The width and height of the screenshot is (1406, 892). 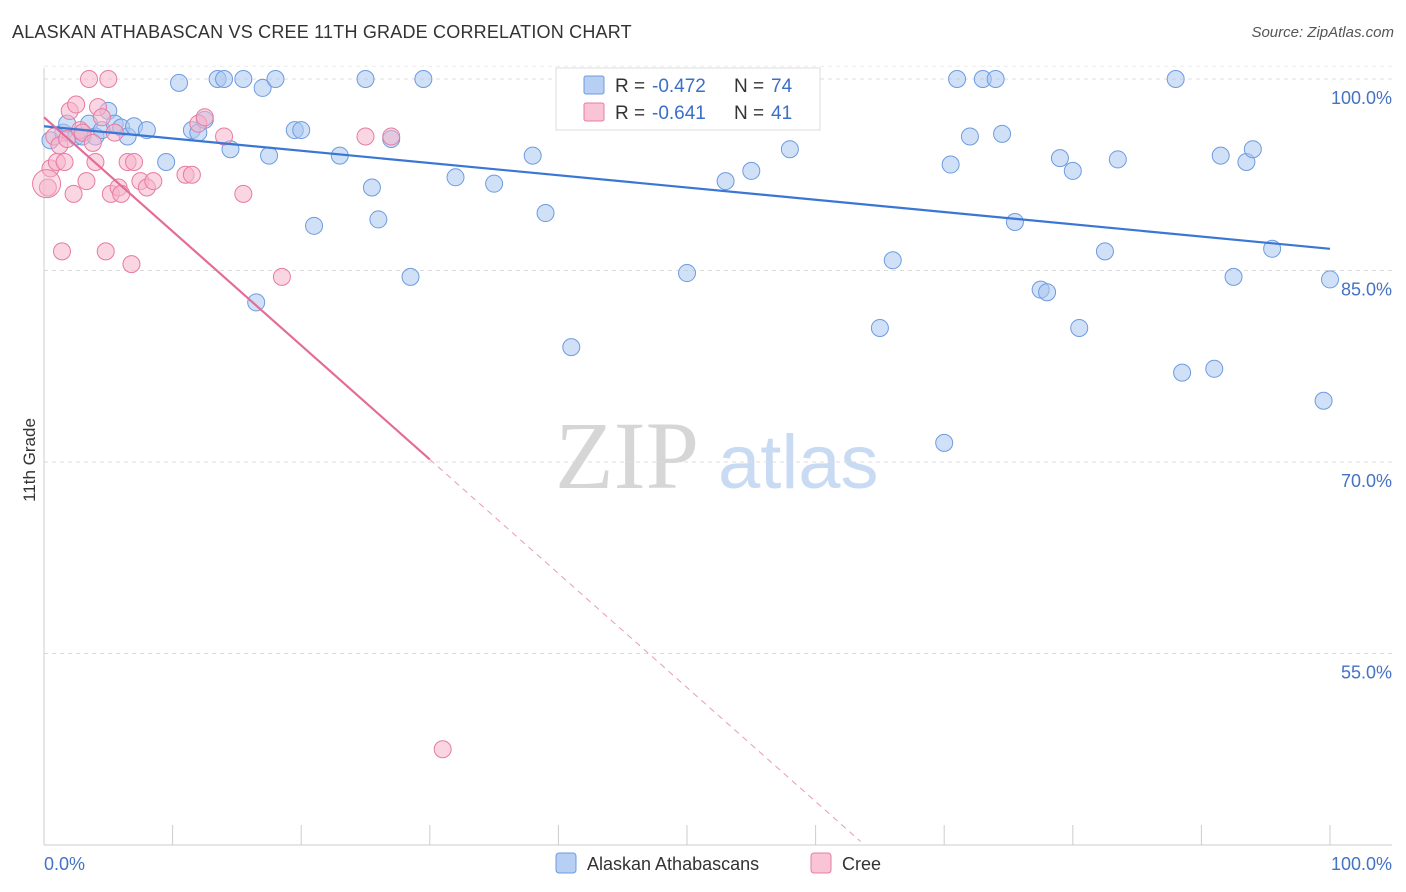 What do you see at coordinates (749, 86) in the screenshot?
I see `legend-n-label-1: N =` at bounding box center [749, 86].